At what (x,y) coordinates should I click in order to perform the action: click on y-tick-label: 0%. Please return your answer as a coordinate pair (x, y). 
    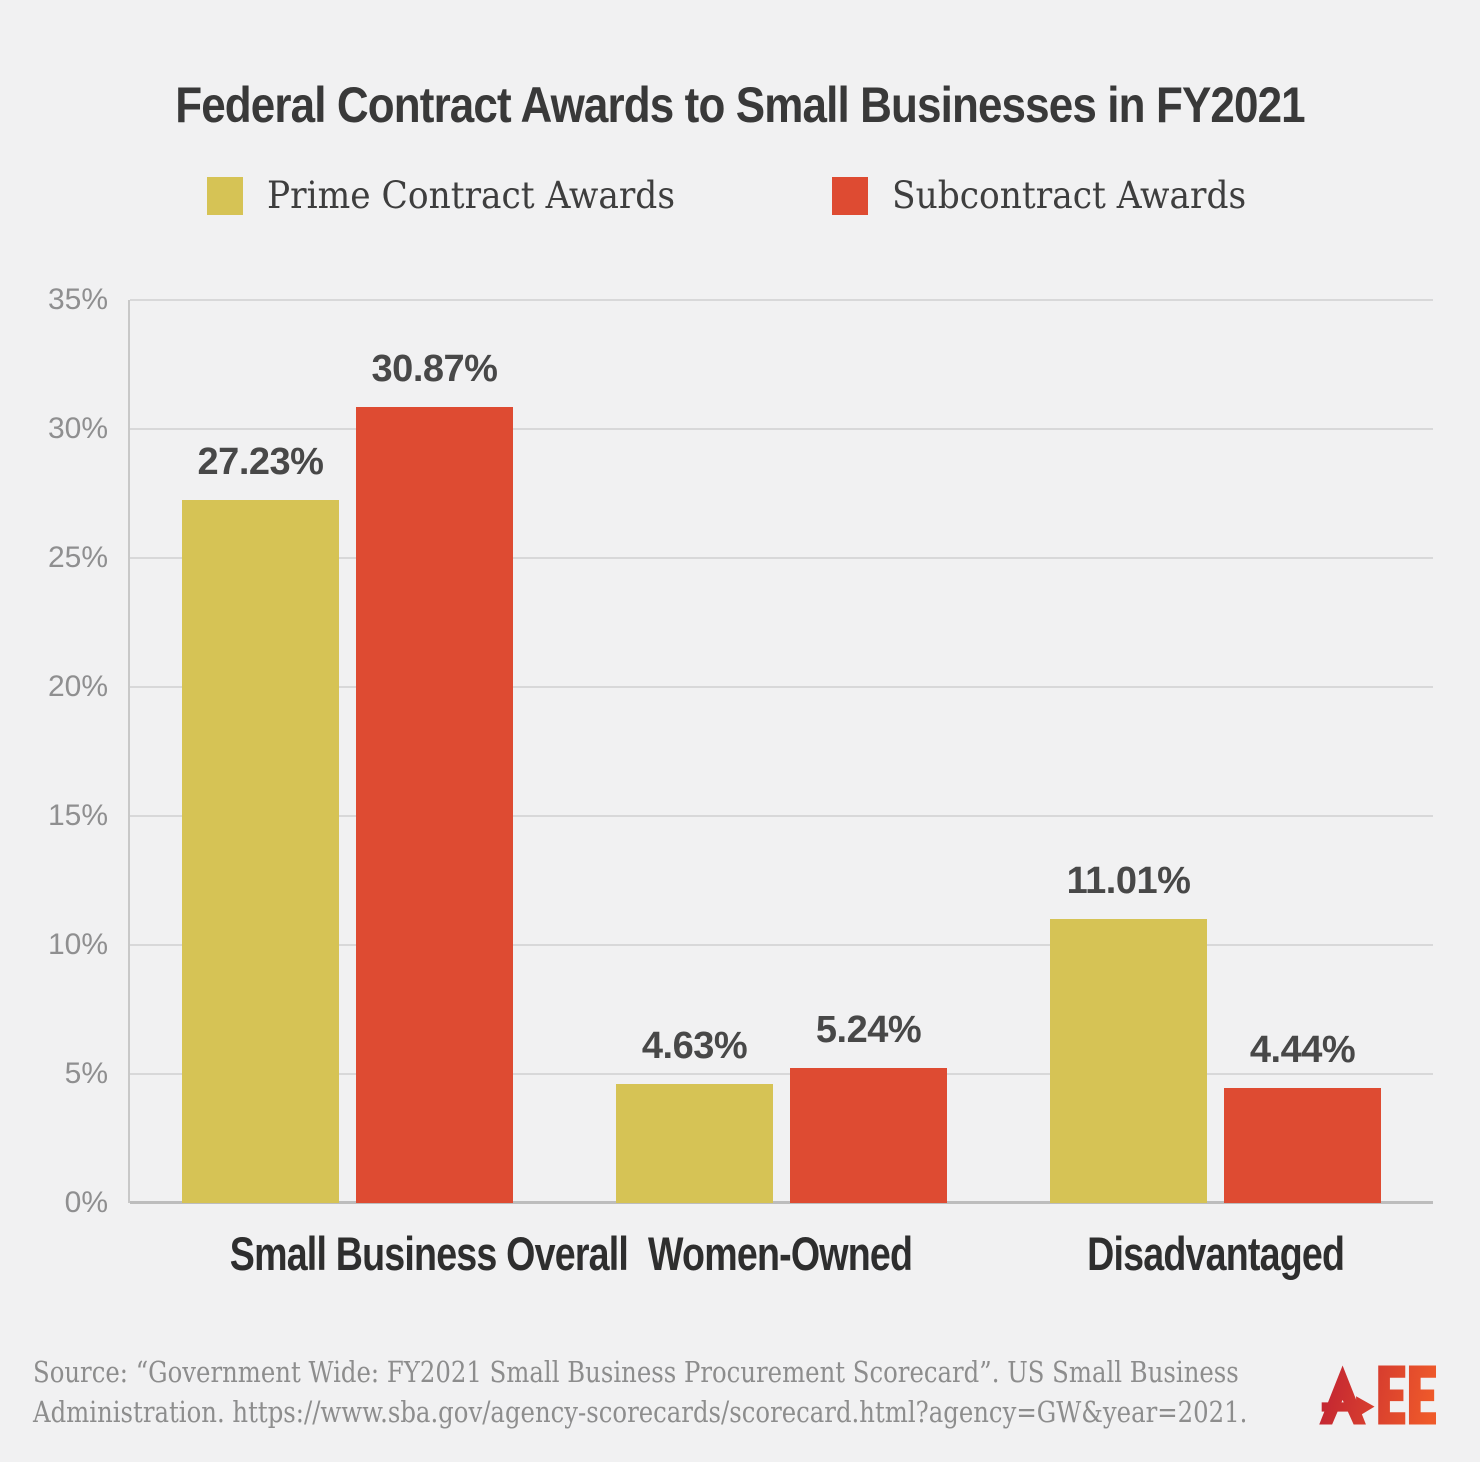
    Looking at the image, I should click on (86, 1202).